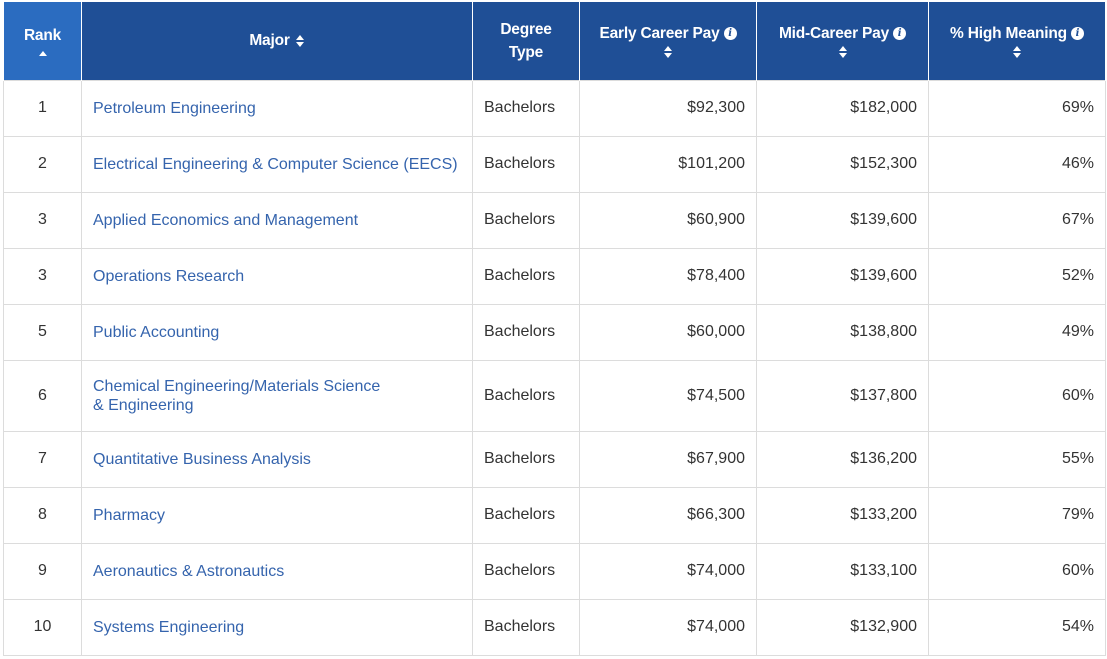  I want to click on high-meaning-cell: 55%, so click(1017, 459).